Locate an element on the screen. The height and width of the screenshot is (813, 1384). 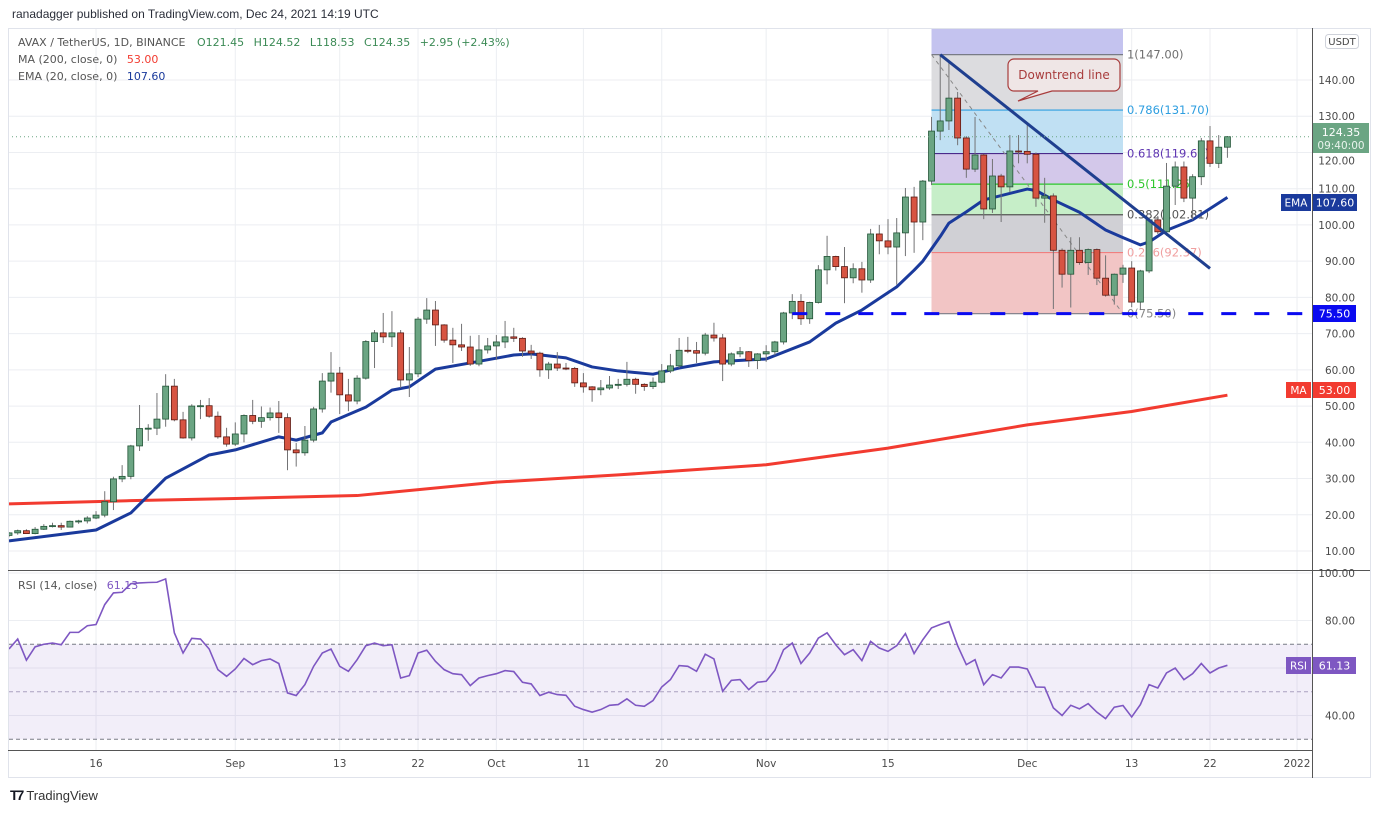
legend-rsi: RSI (14, close) 61.13 is located at coordinates (78, 585).